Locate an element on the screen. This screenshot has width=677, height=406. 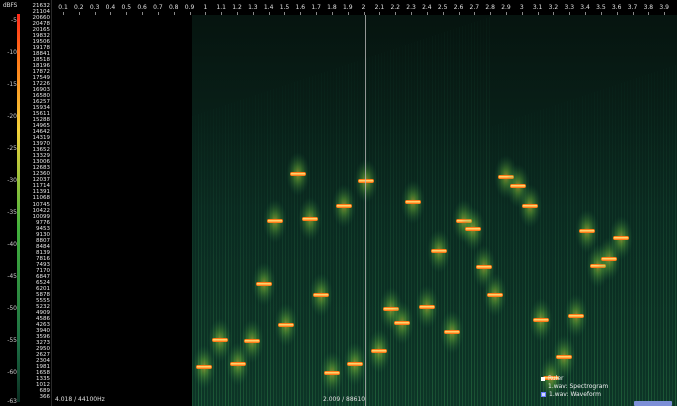
frequency-label: 12683 is located at coordinates (41, 168).